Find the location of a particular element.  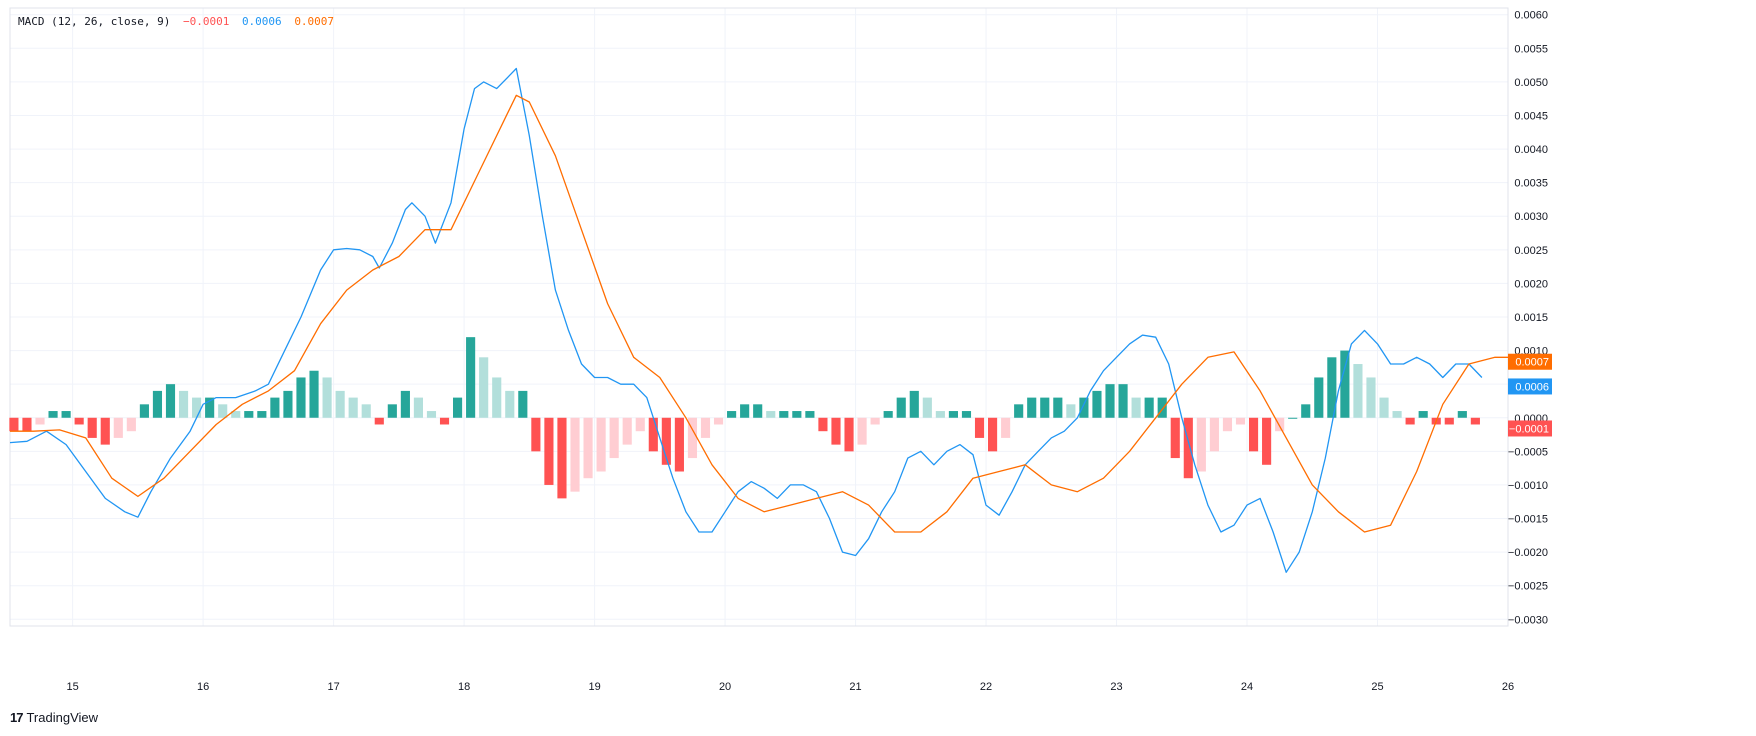

study-title: MACD (12, 26, close, 9) is located at coordinates (94, 21).